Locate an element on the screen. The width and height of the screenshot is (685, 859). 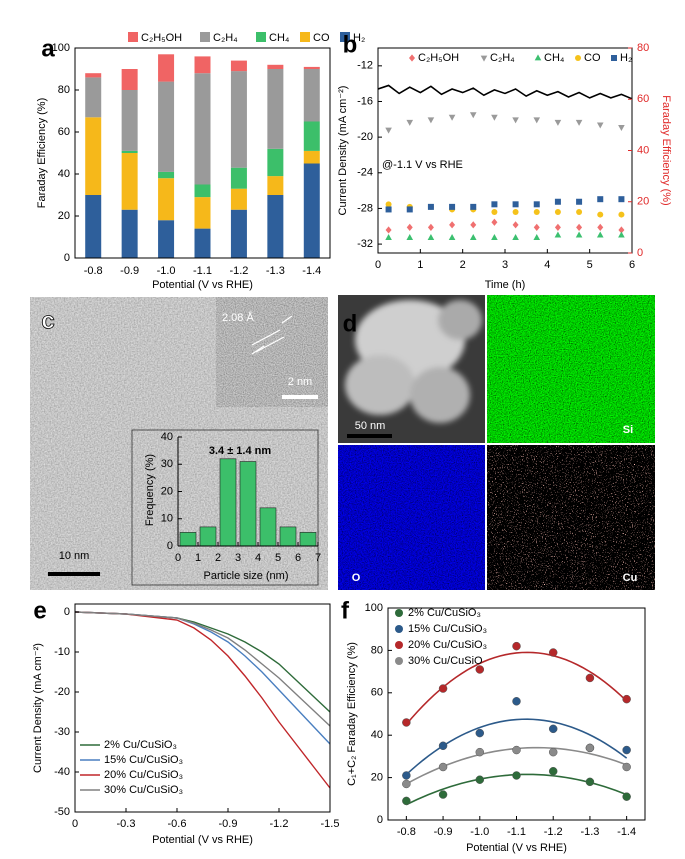
x-tick-label: -1.4 is located at coordinates (311, 271).